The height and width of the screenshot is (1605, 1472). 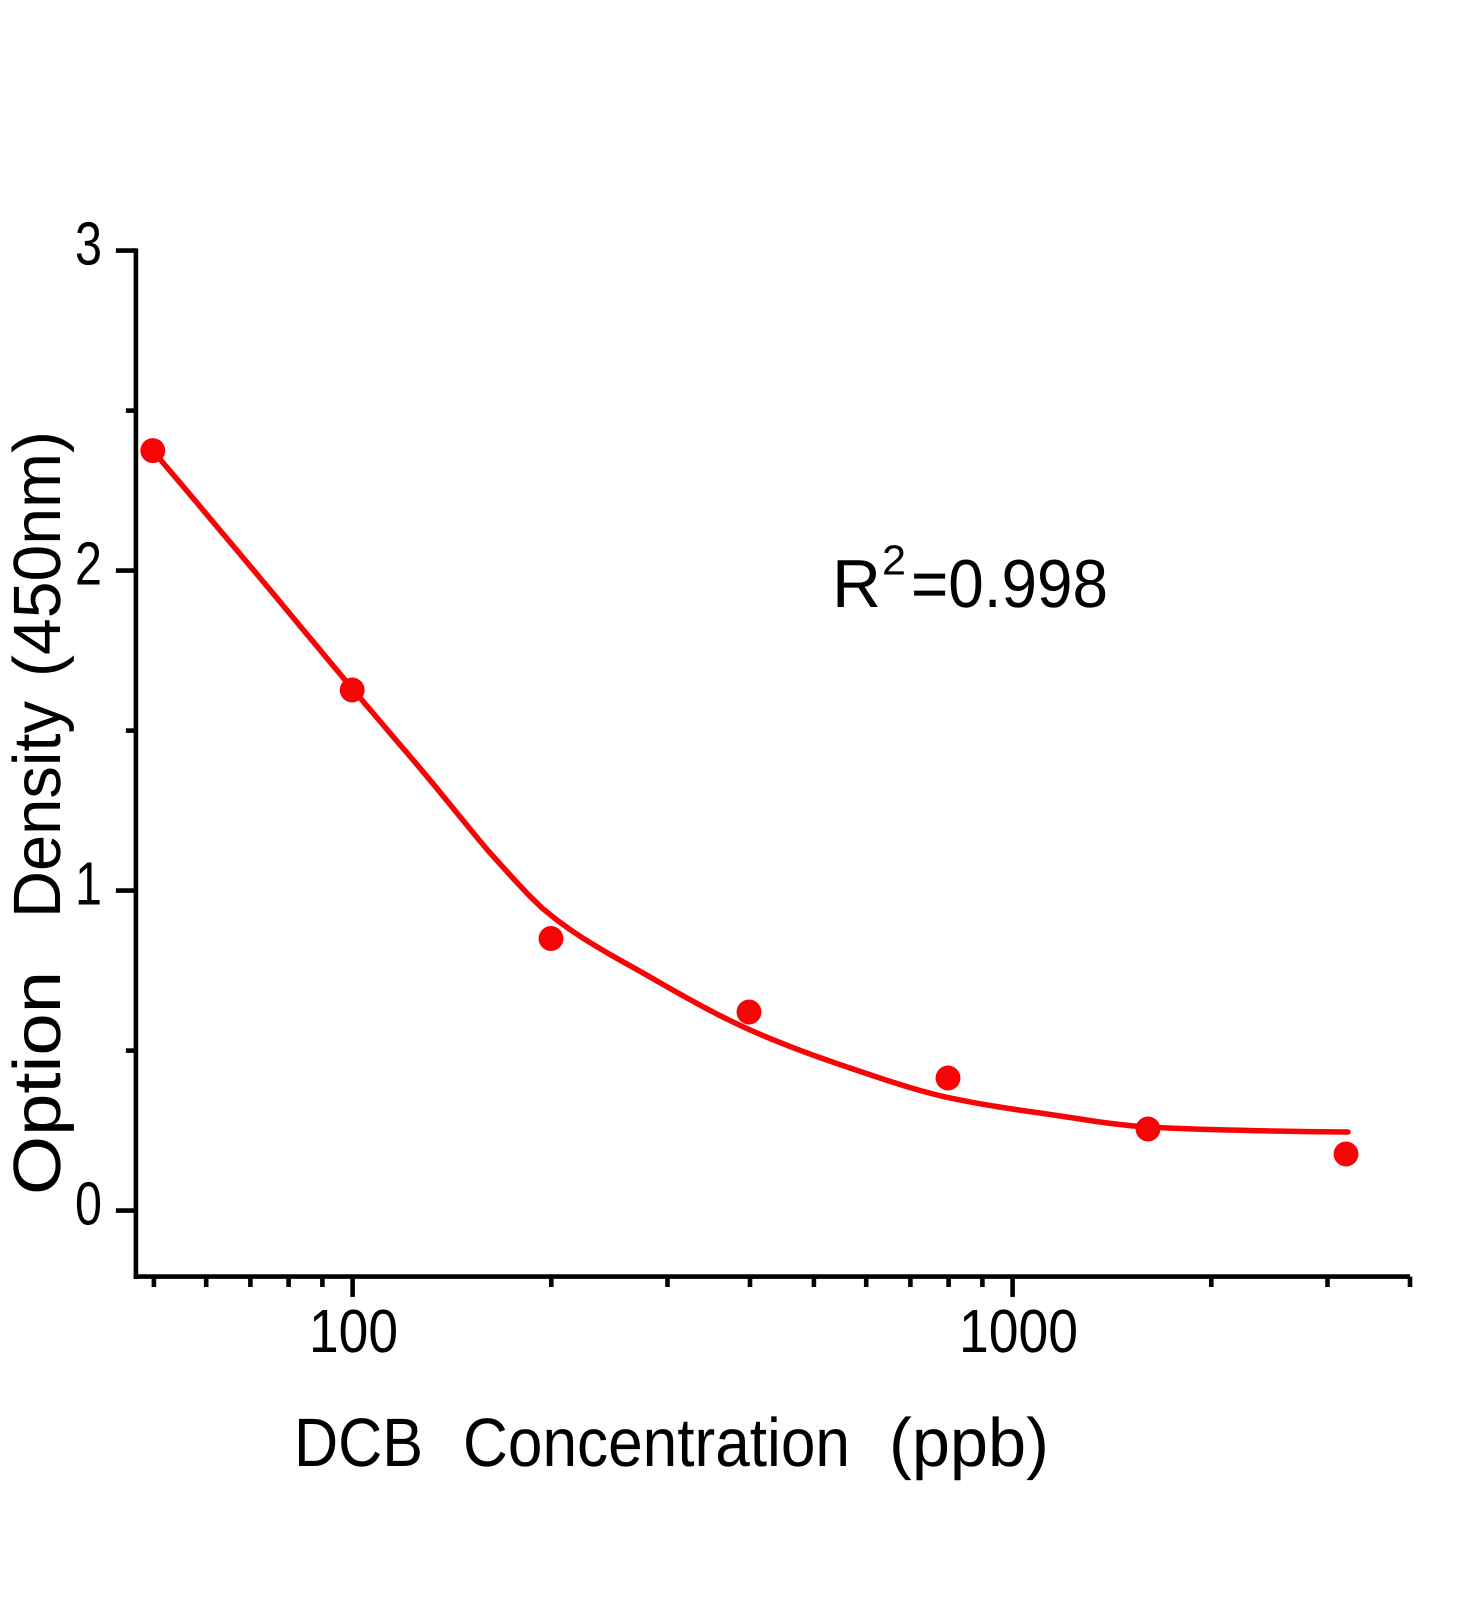 I want to click on svg-text: 100, so click(x=353, y=1331).